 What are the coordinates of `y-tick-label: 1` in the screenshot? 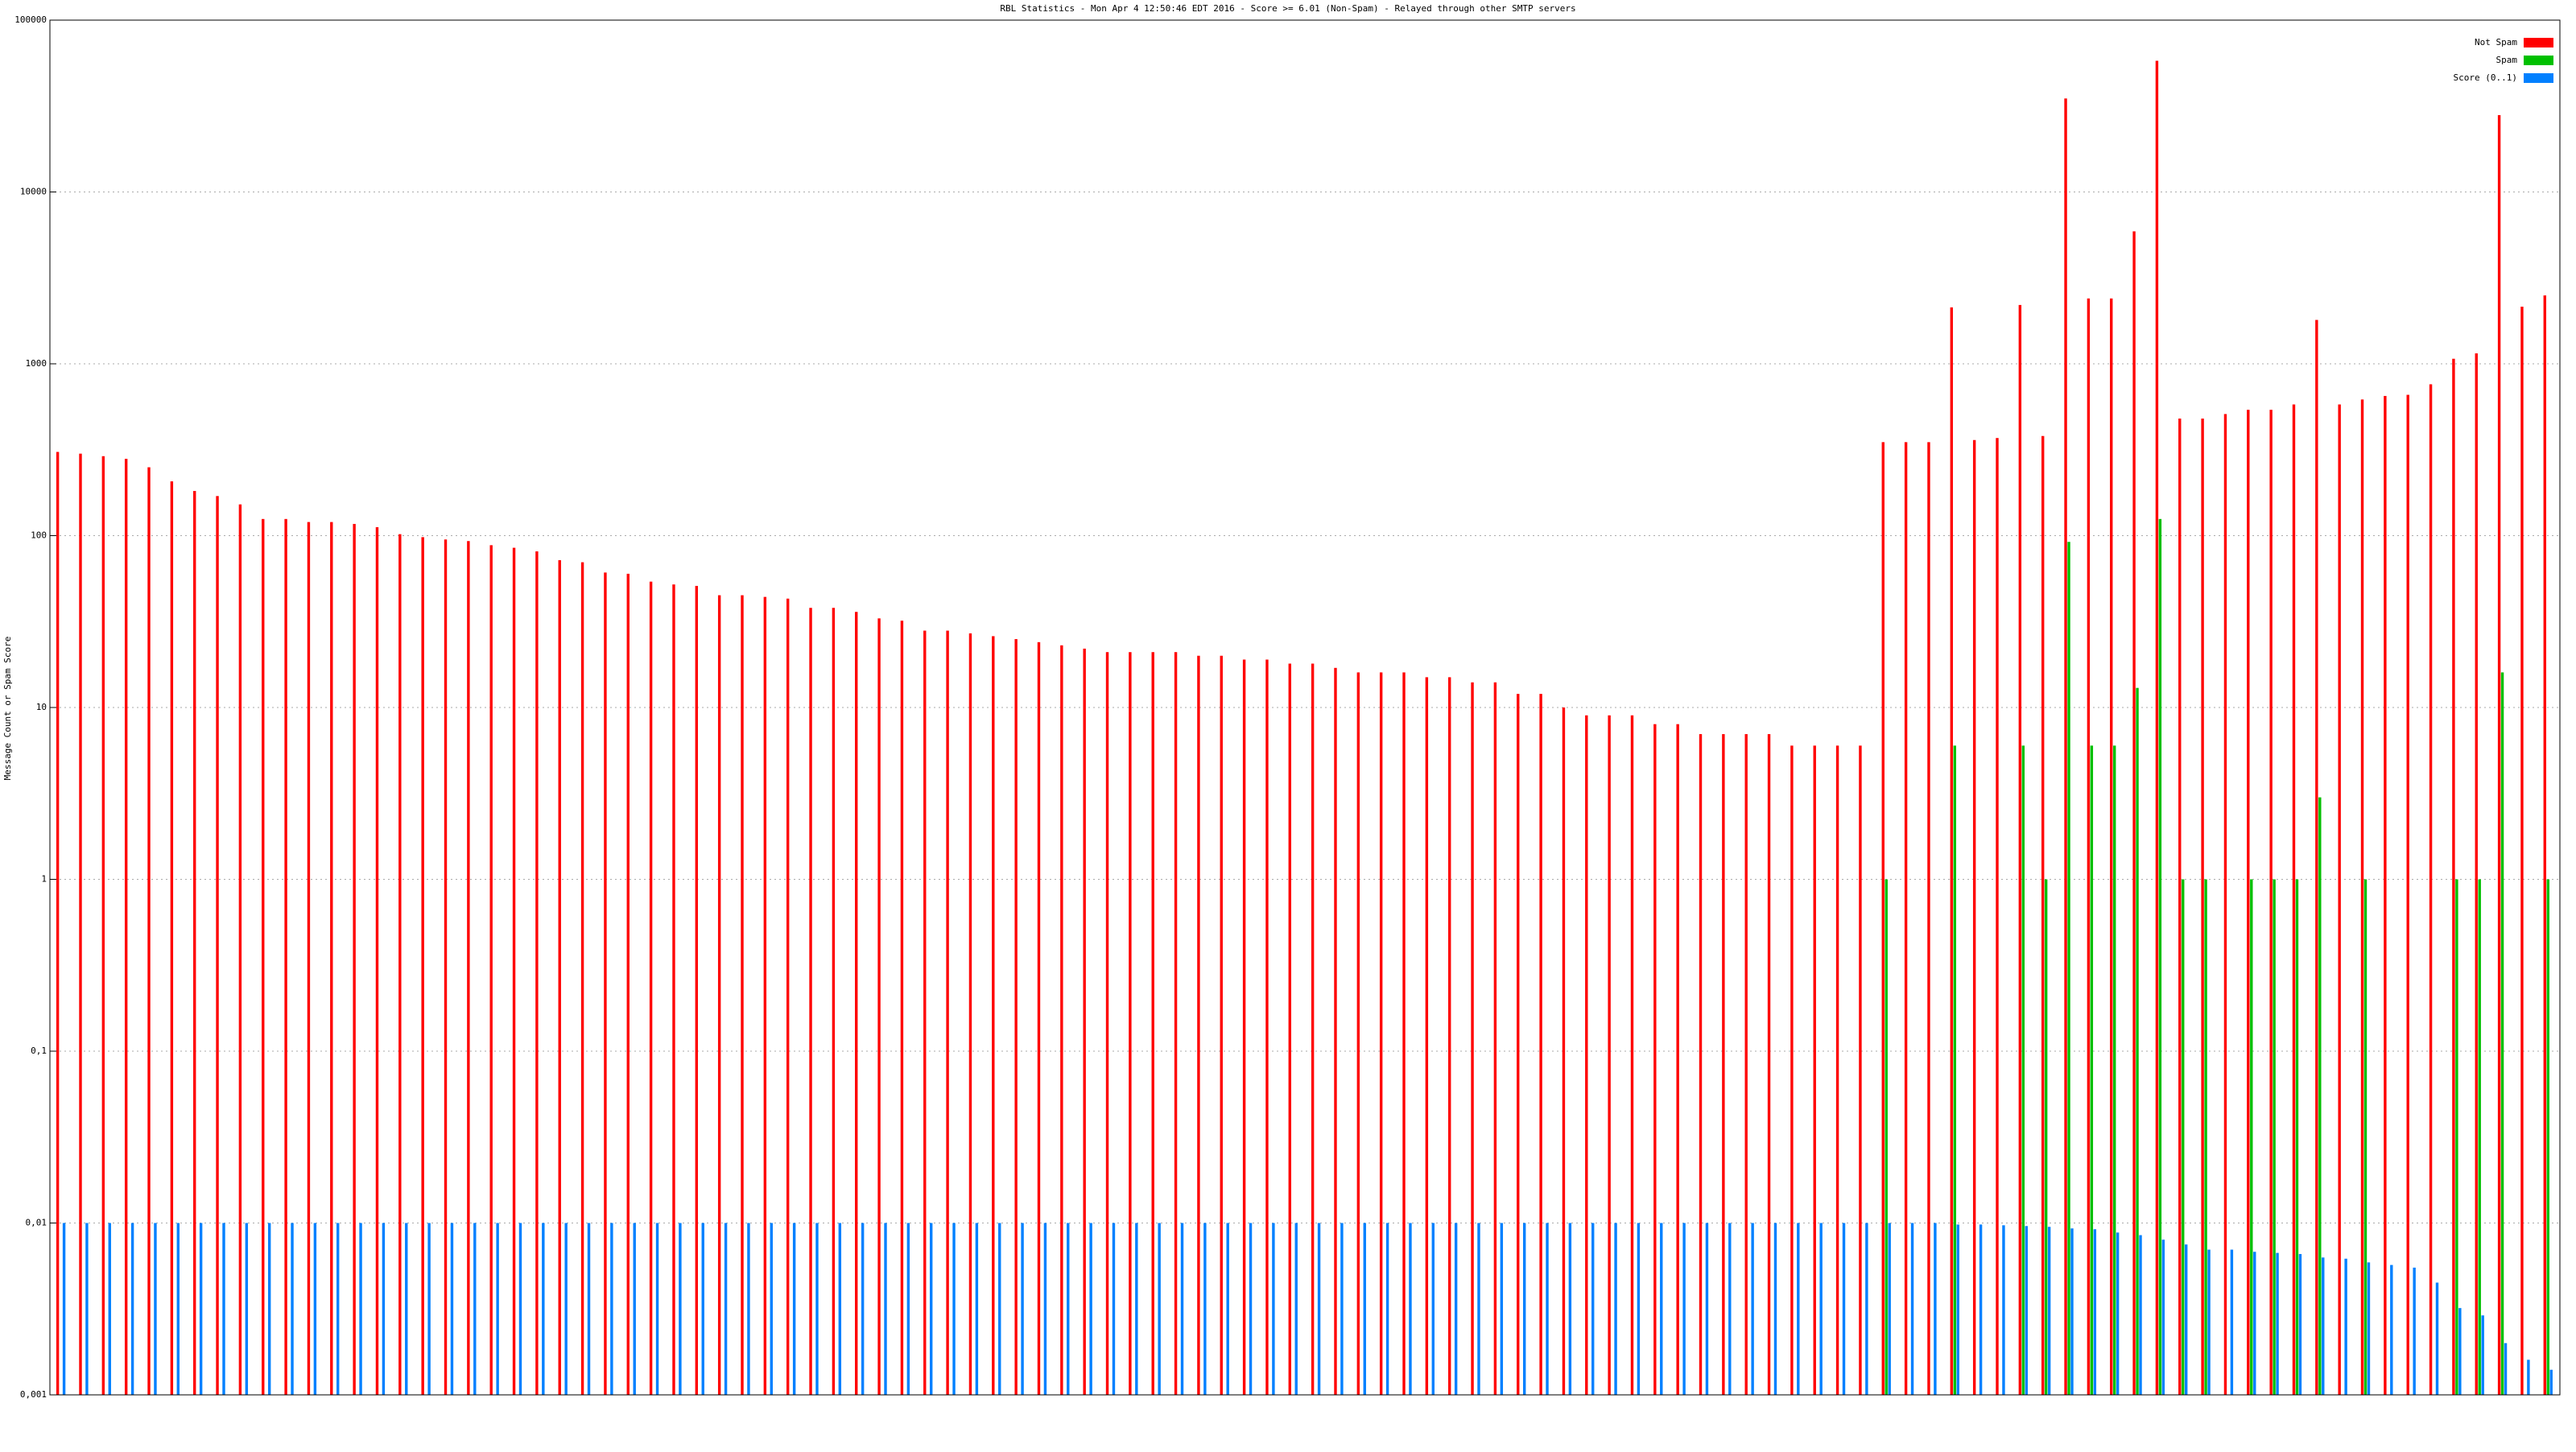 It's located at (44, 880).